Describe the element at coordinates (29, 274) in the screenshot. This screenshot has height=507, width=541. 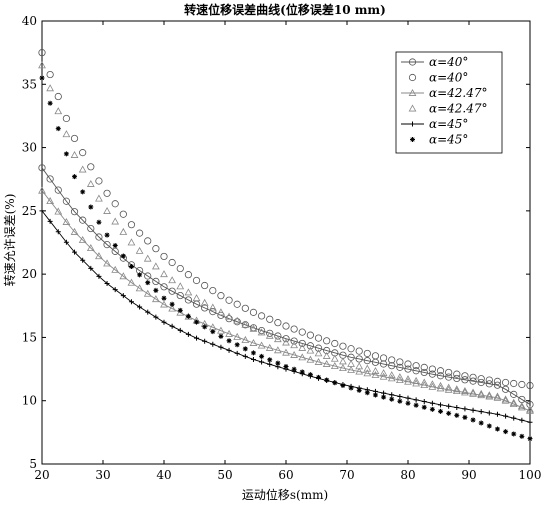
I see `y-tick-label: 20` at that location.